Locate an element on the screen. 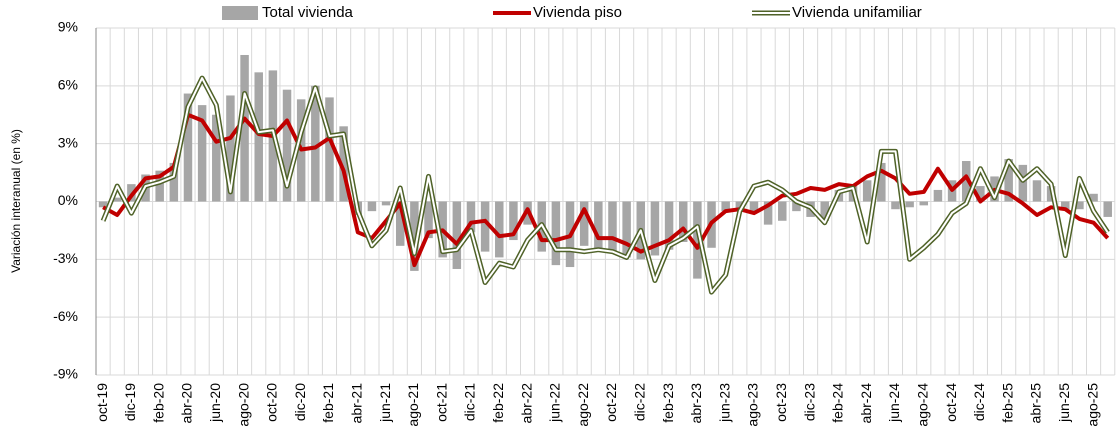 Image resolution: width=1116 pixels, height=448 pixels. y-tick-label: -6% is located at coordinates (65, 316).